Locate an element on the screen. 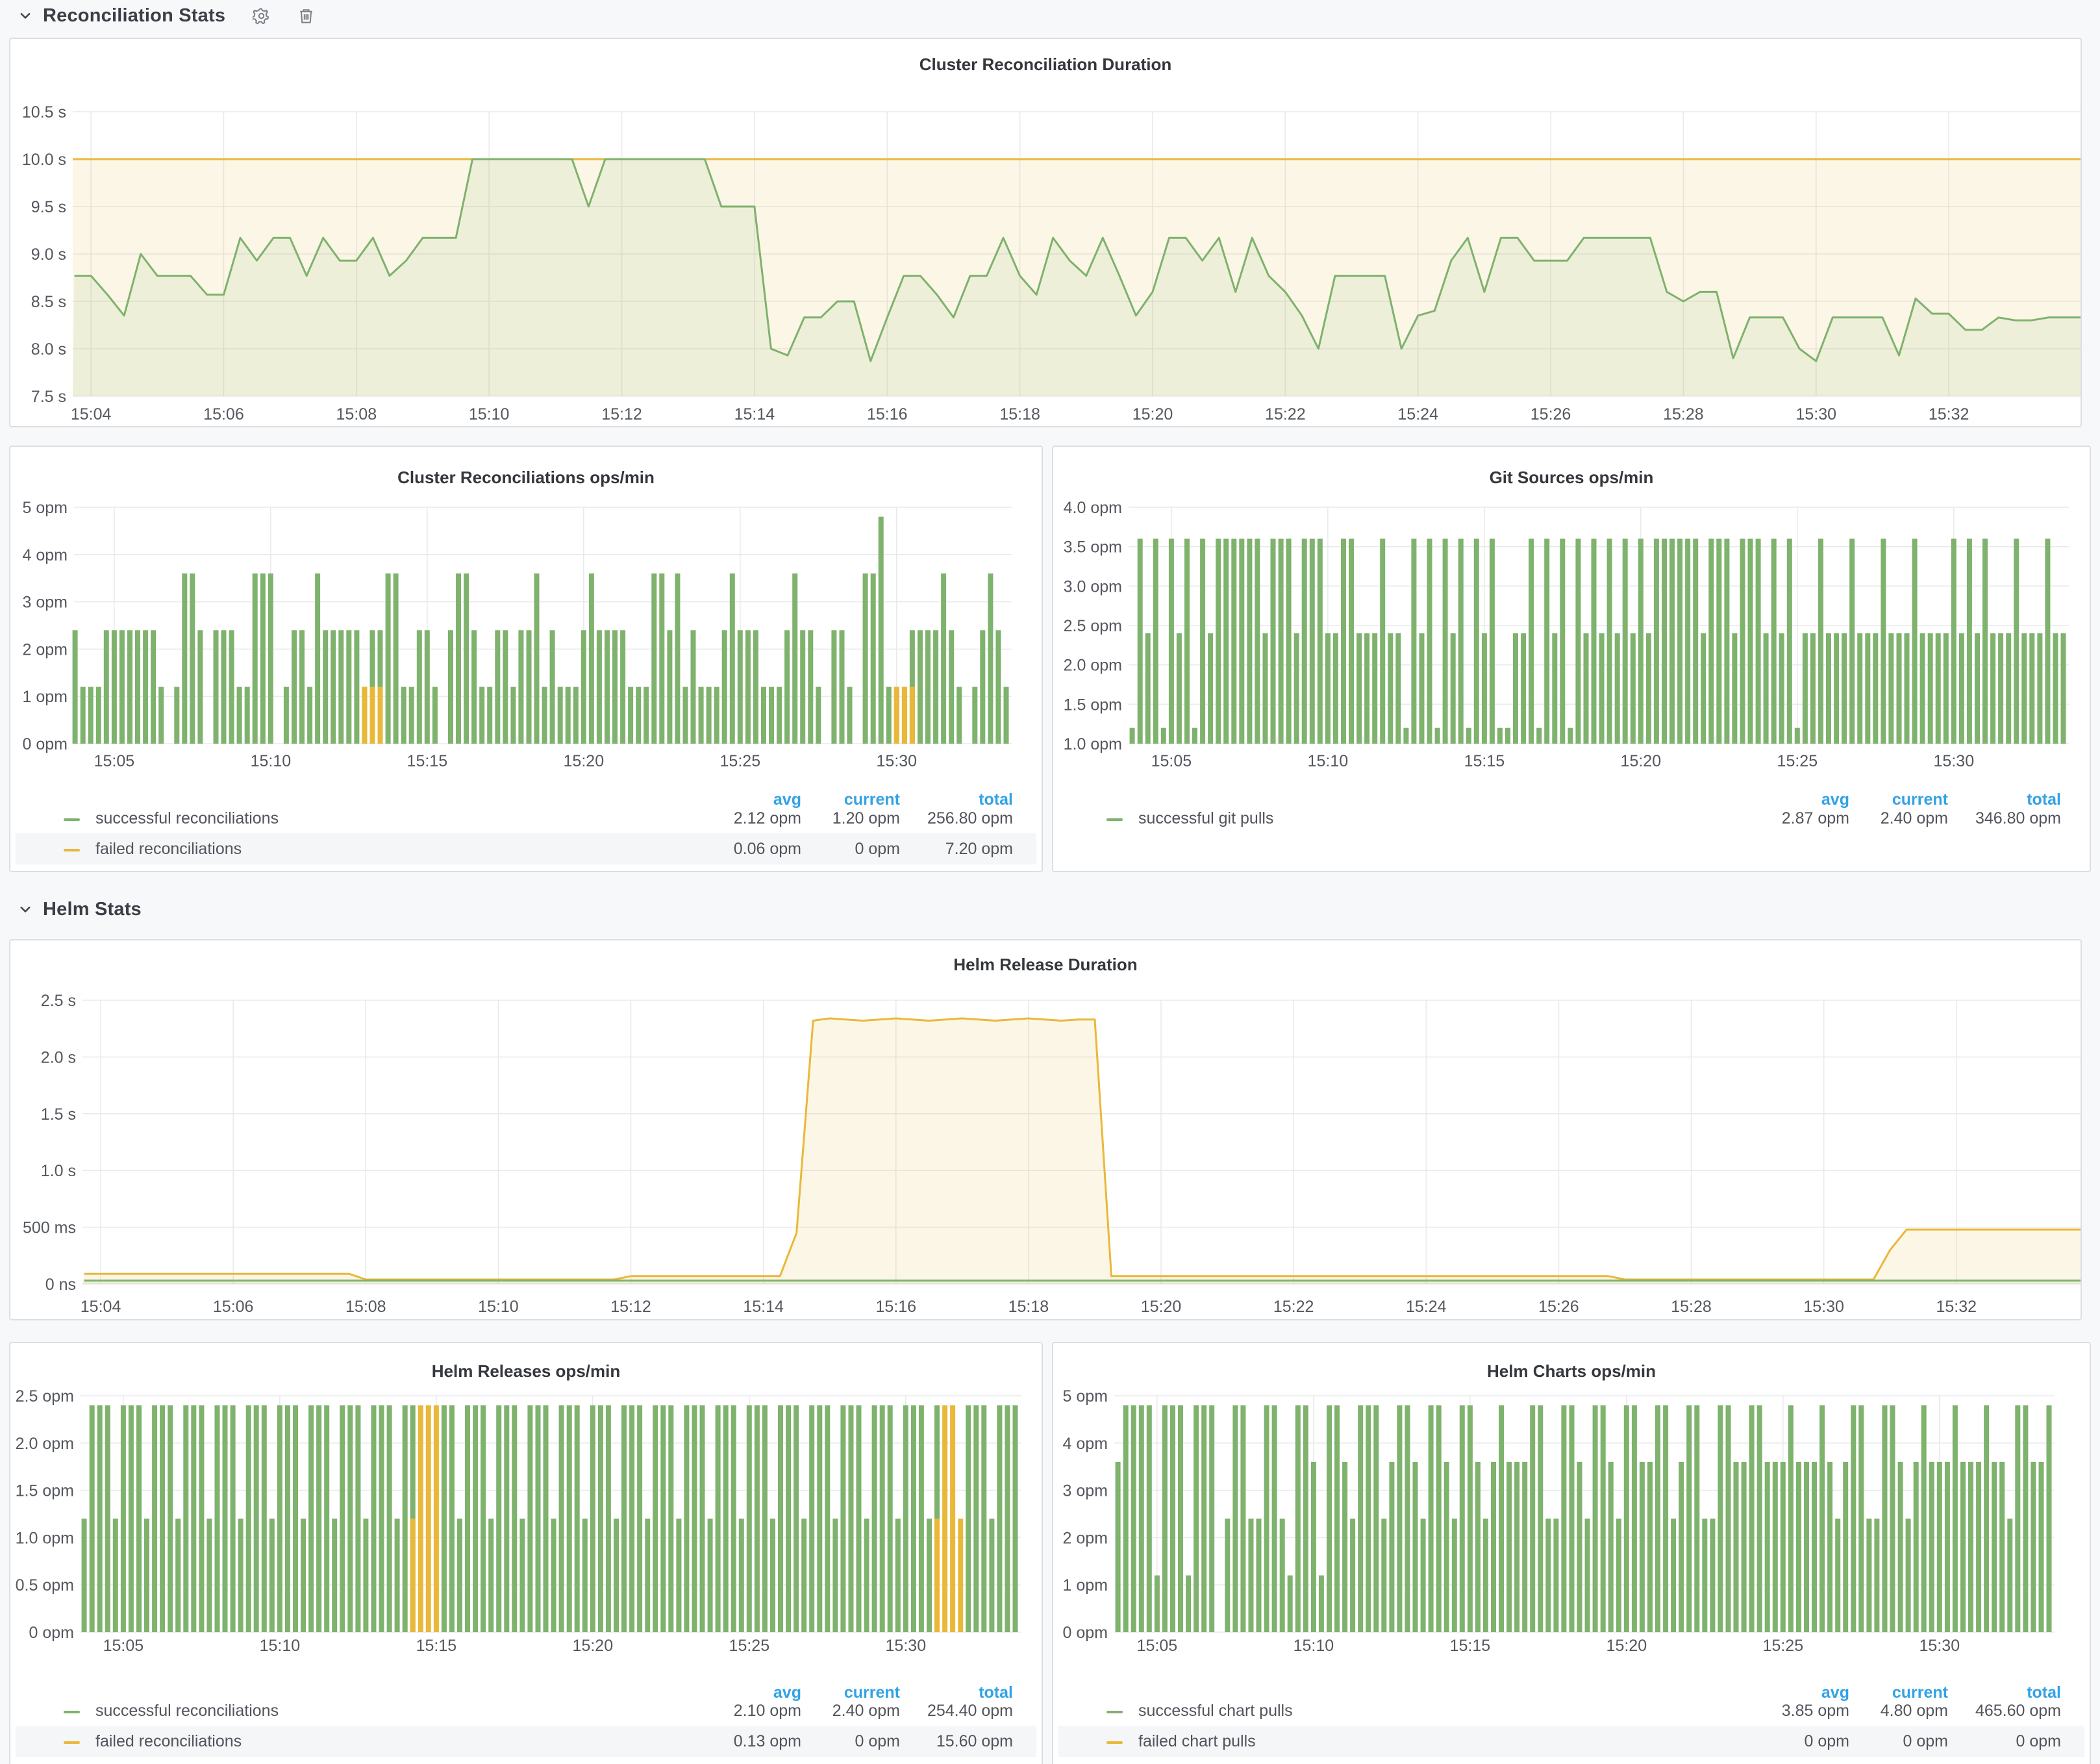  legend-series-label: successful chart pulls is located at coordinates (1215, 1711).